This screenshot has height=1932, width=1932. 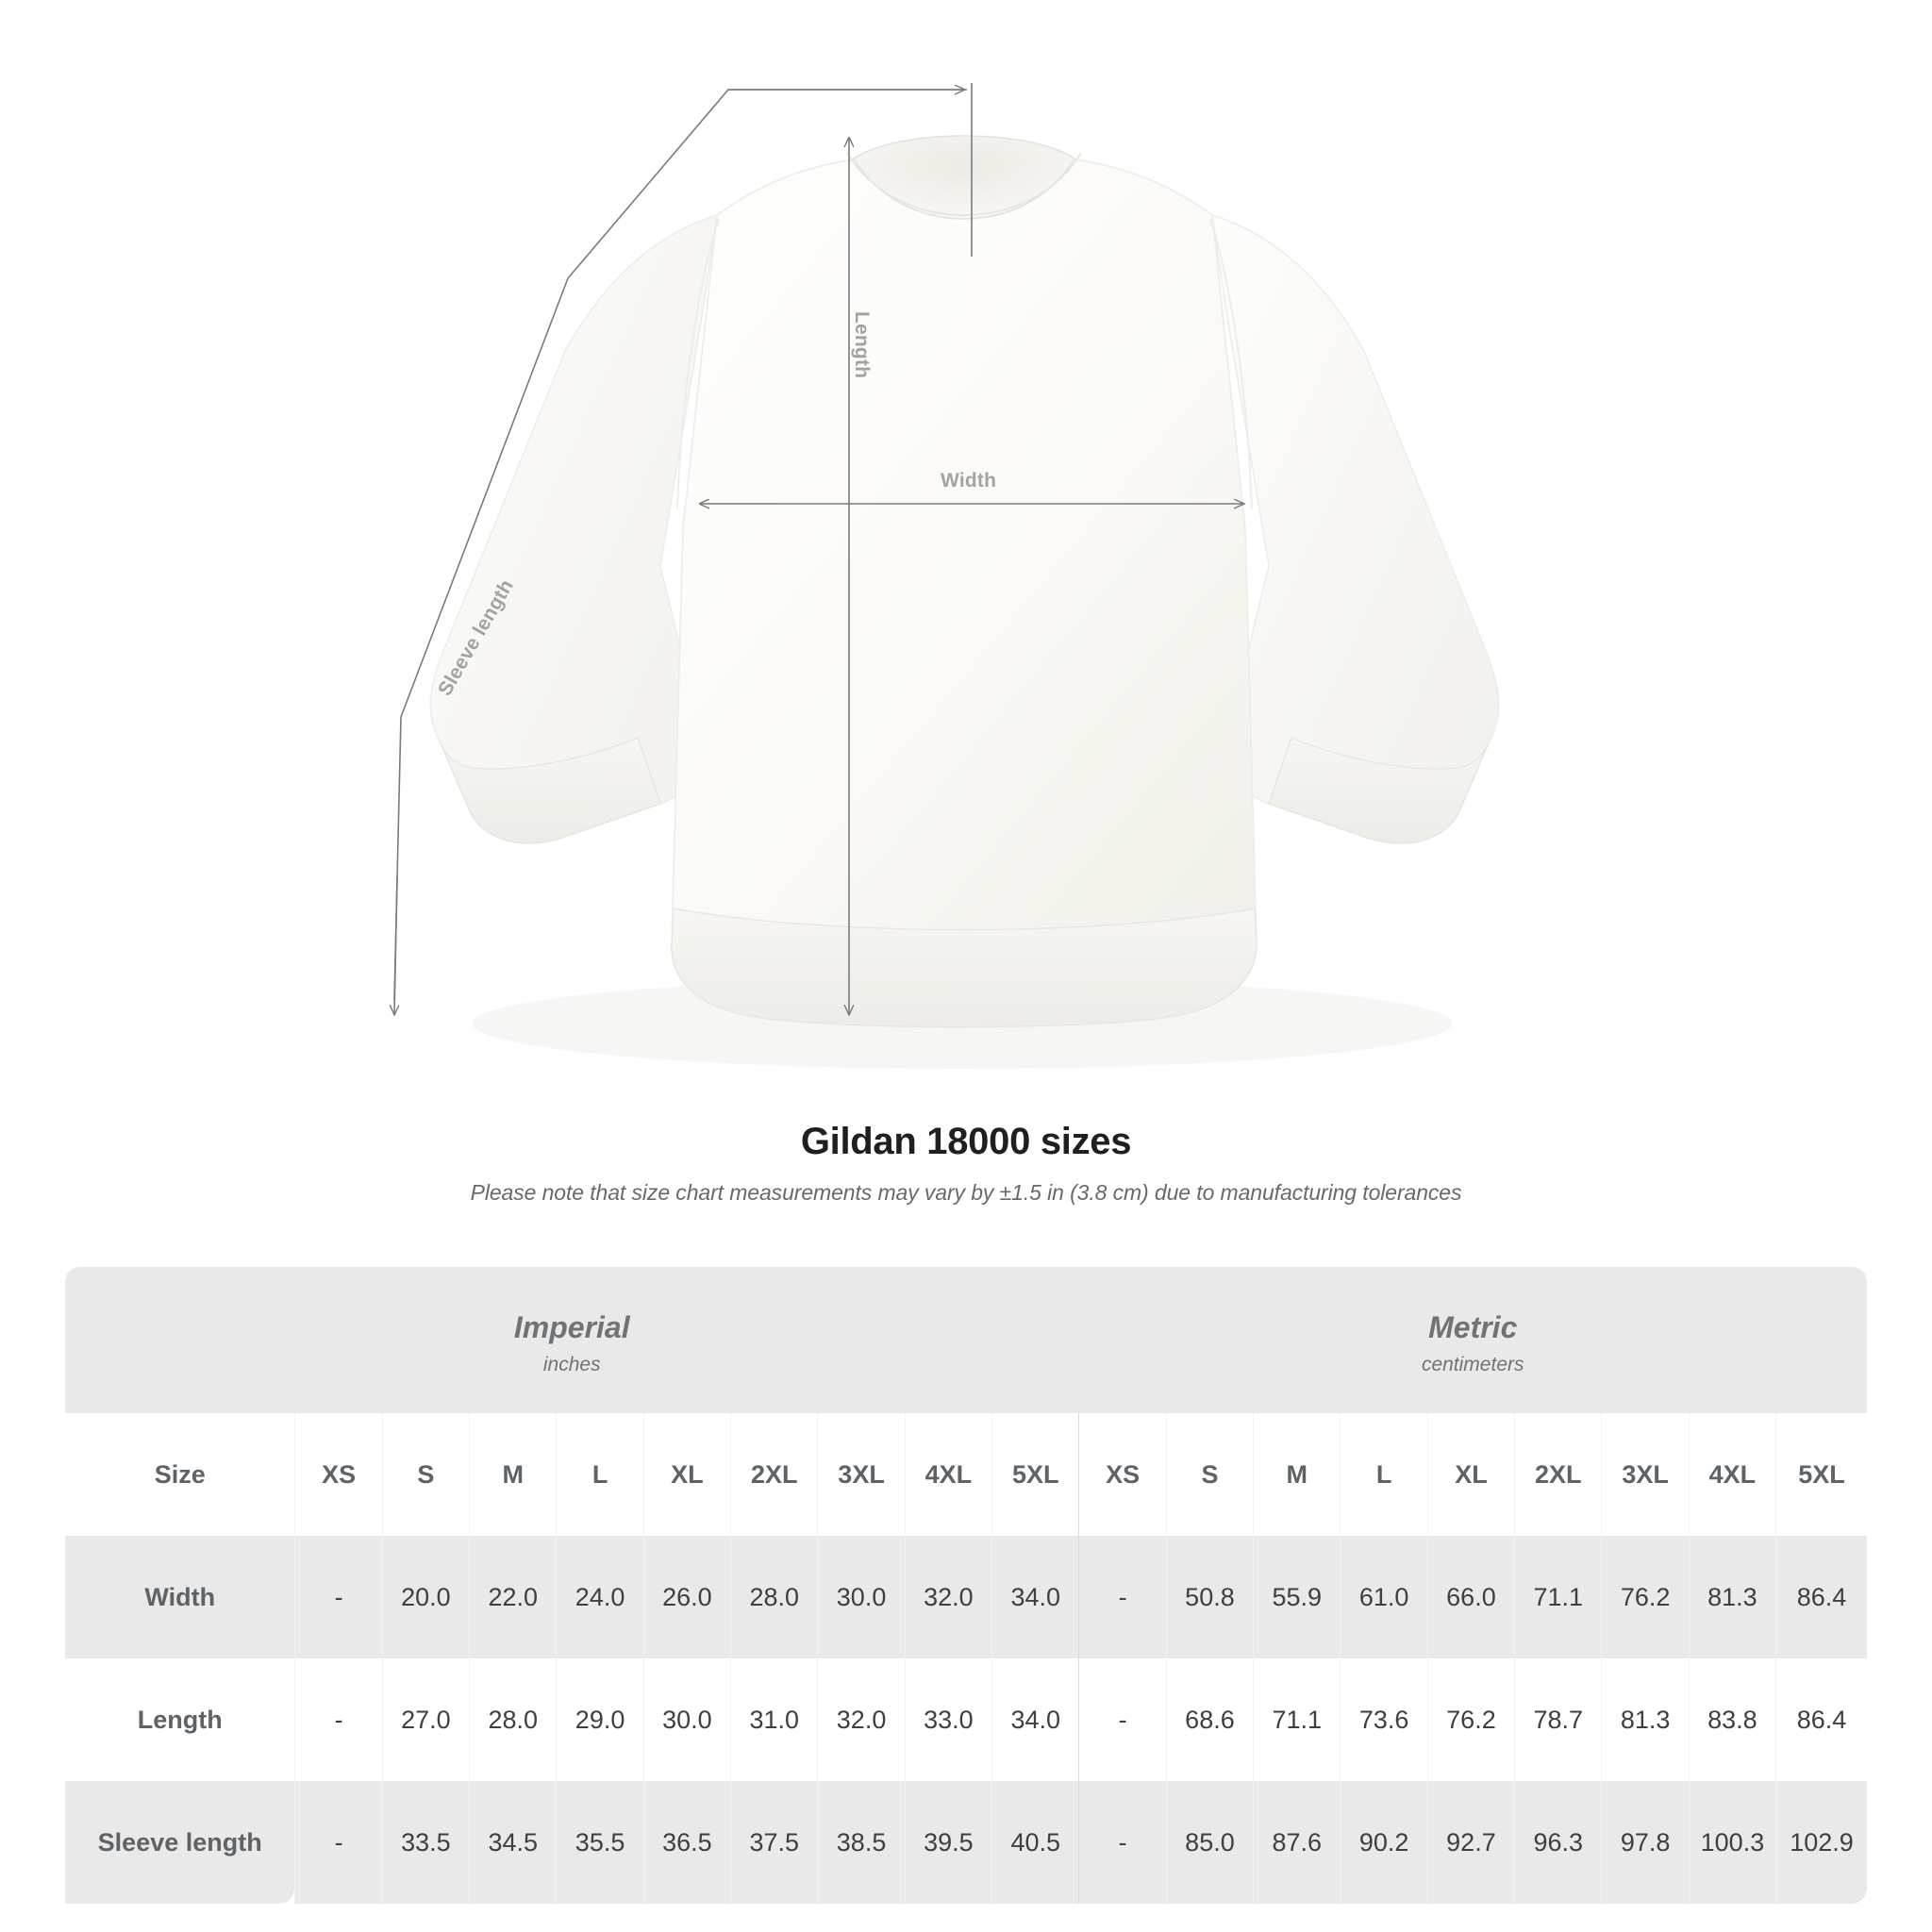 I want to click on unit-system-imperial: Imperial inches, so click(x=572, y=1340).